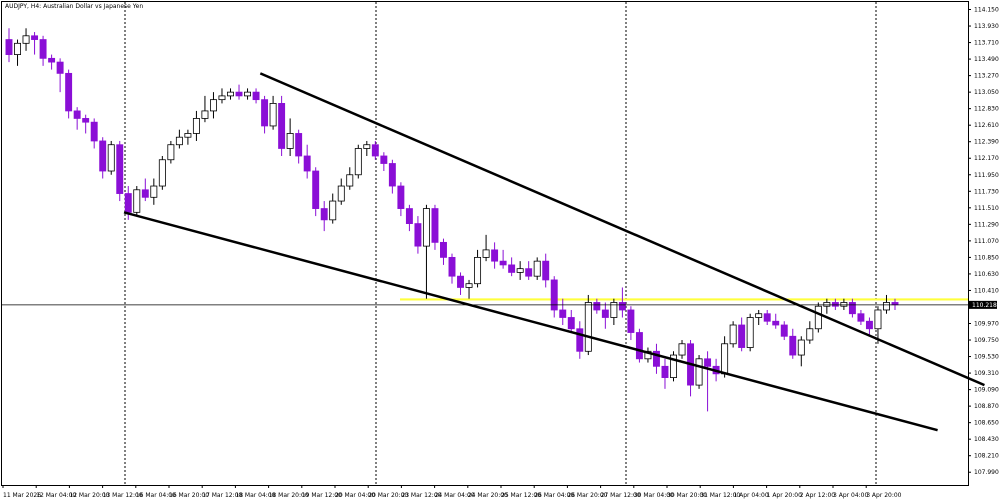  What do you see at coordinates (986, 456) in the screenshot?
I see `y-tick-label: 108.210` at bounding box center [986, 456].